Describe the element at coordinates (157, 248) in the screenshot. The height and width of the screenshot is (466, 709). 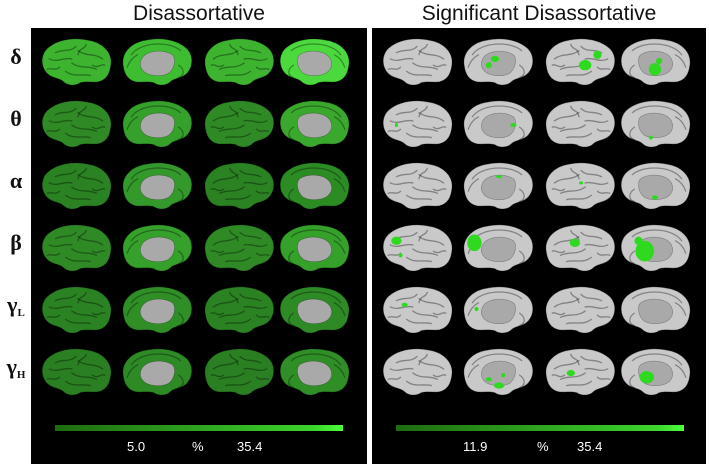
I see `dis-brain-r3-c1` at that location.